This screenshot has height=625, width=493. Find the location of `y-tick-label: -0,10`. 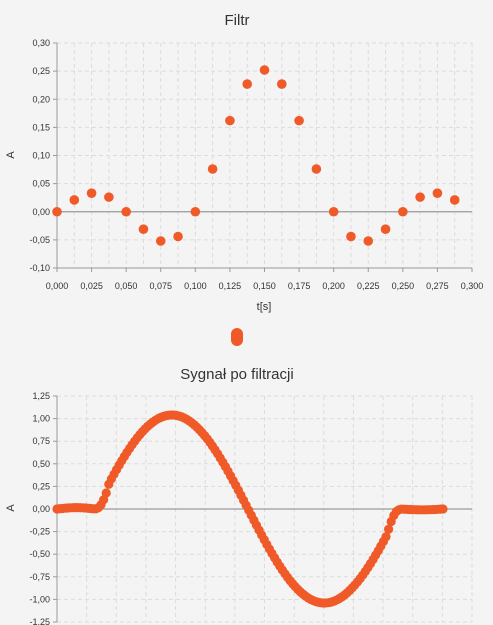

y-tick-label: -0,10 is located at coordinates (39, 268).